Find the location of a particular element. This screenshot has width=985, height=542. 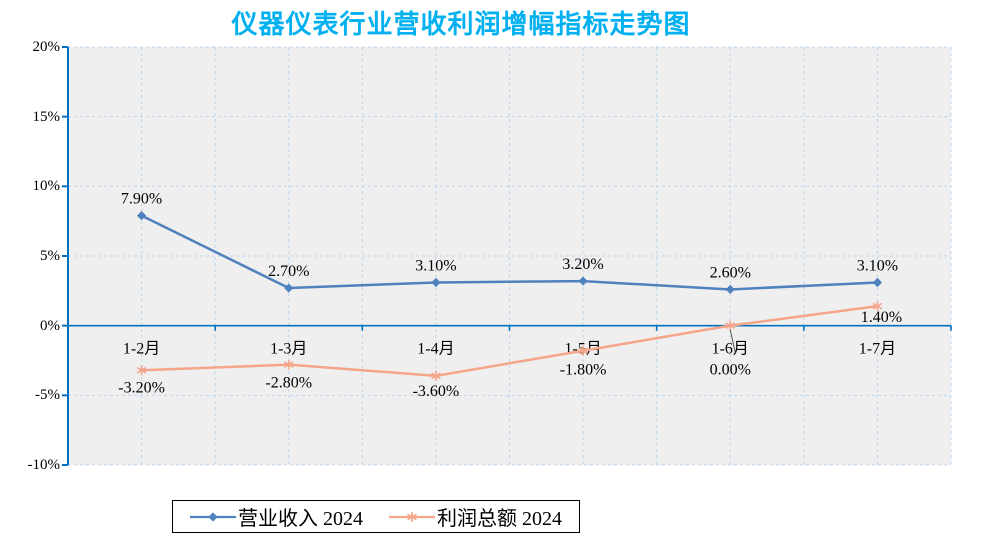

line-asterisk-marker-icon is located at coordinates (412, 516).